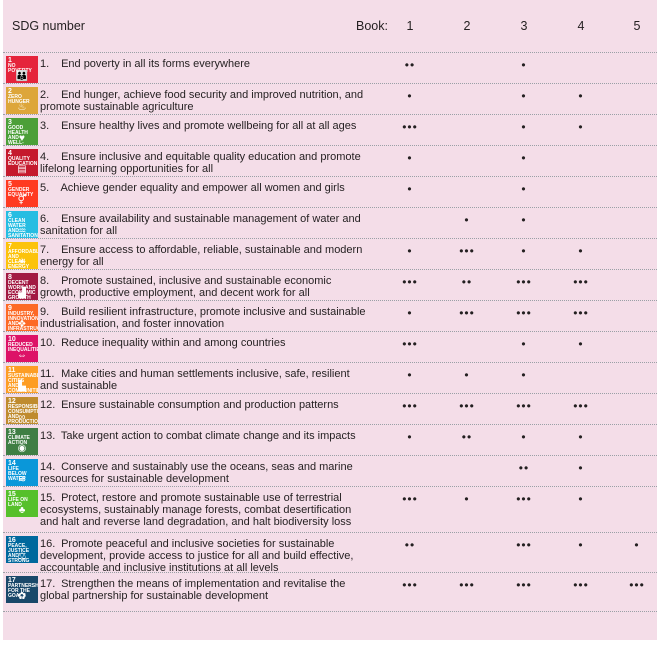 The image size is (660, 645). What do you see at coordinates (22, 479) in the screenshot?
I see `fish-icon: ≋` at bounding box center [22, 479].